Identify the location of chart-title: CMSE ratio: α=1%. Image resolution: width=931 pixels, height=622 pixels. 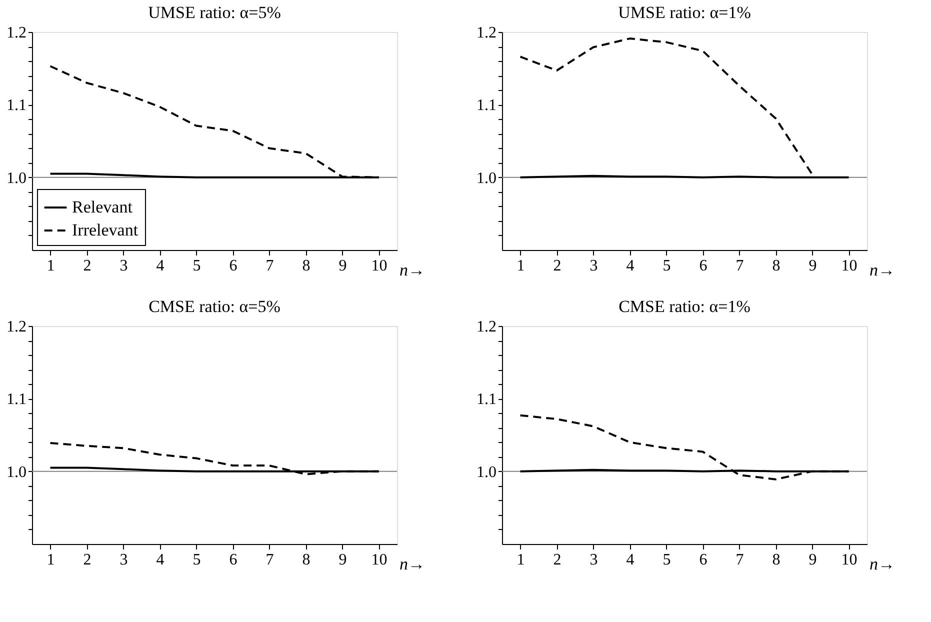
(684, 306).